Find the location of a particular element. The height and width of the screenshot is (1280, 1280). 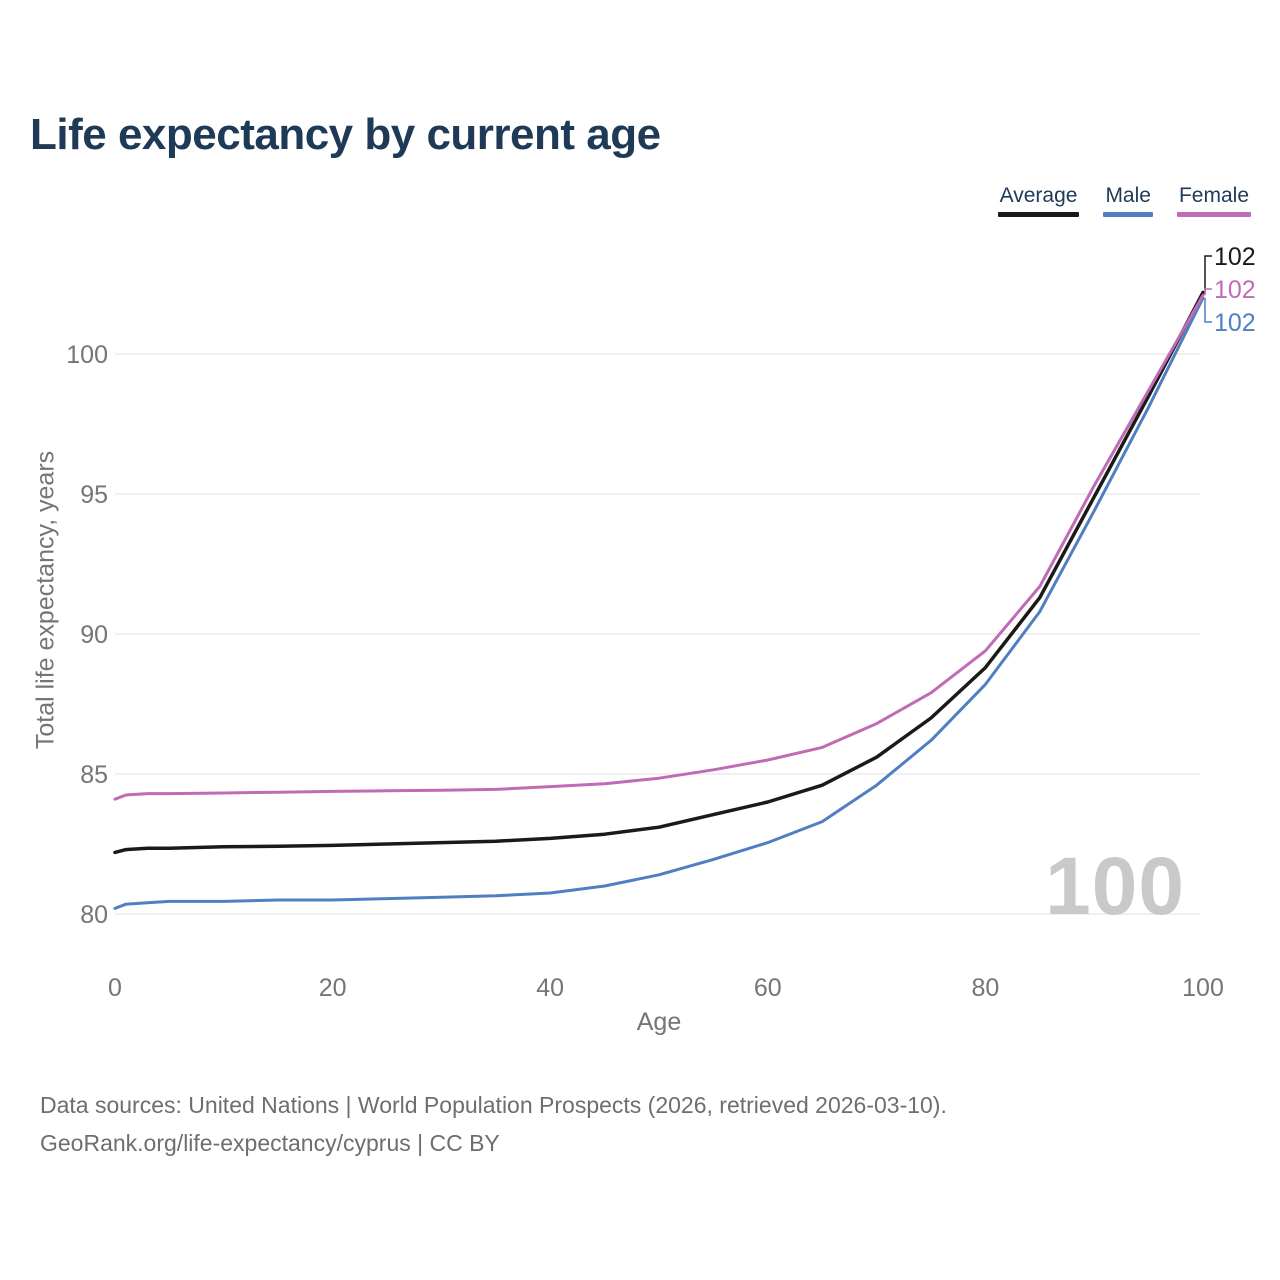

legend-swatch-female is located at coordinates (1213, 214).